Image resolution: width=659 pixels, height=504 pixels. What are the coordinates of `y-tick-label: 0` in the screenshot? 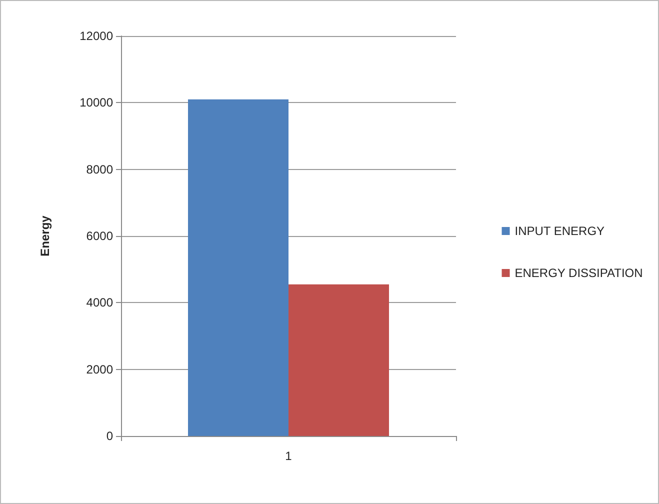 It's located at (110, 436).